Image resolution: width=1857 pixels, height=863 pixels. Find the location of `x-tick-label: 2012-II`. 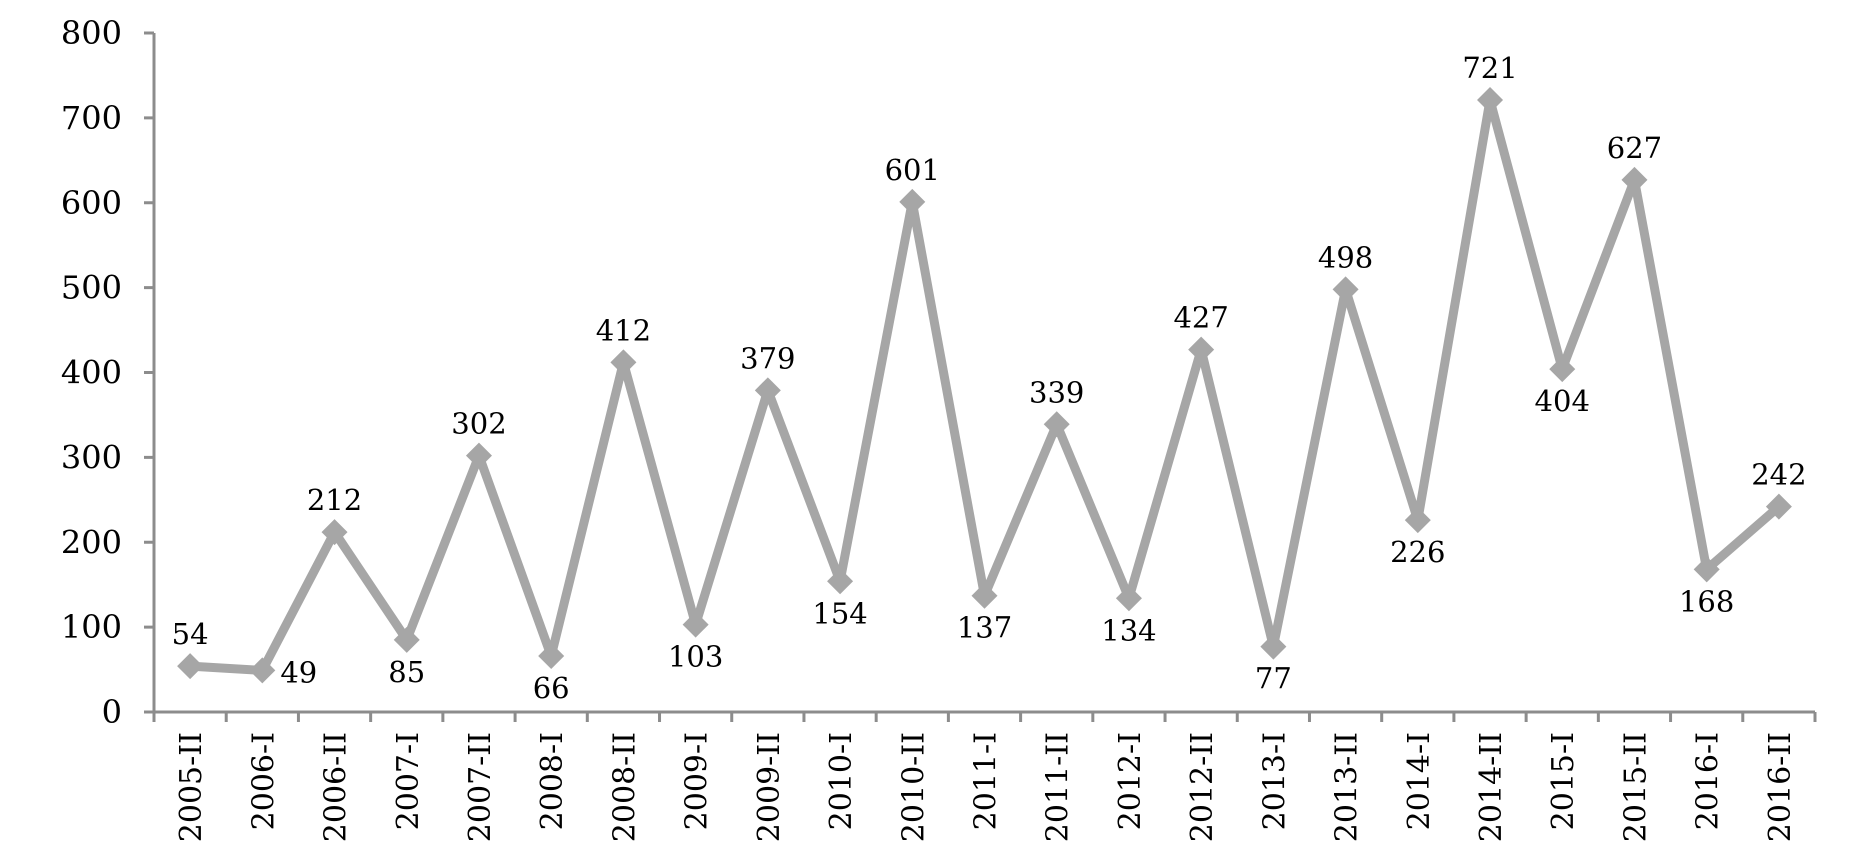

x-tick-label: 2012-II is located at coordinates (1202, 787).